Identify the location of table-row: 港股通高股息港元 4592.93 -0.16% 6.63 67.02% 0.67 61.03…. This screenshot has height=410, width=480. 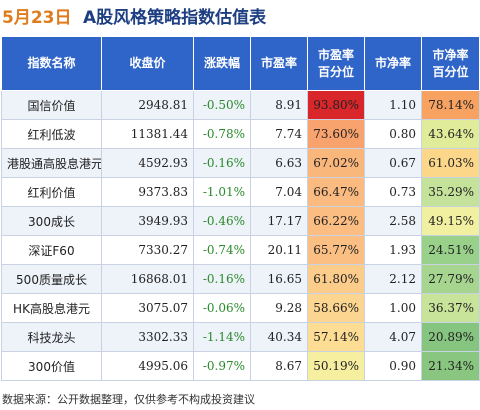
(240, 163).